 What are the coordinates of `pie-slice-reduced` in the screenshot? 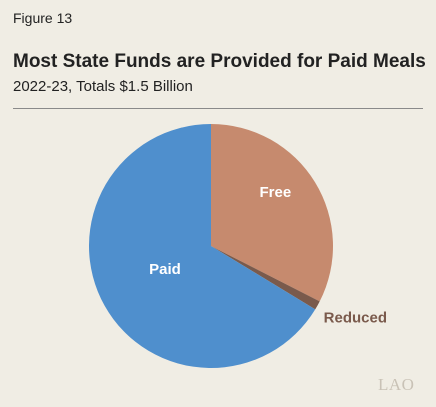 It's located at (265, 278).